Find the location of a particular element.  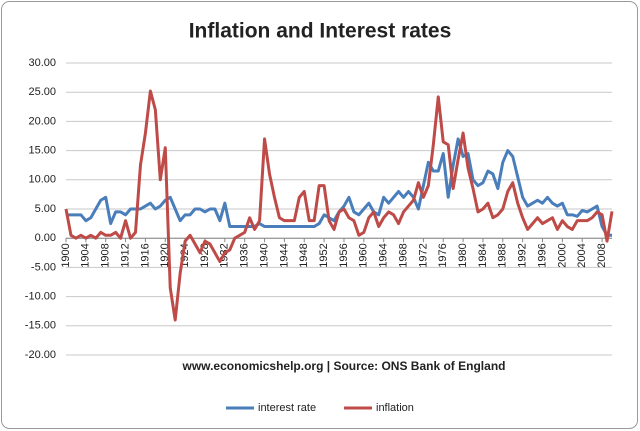

y-tick-label: 30.00 is located at coordinates (42, 63).